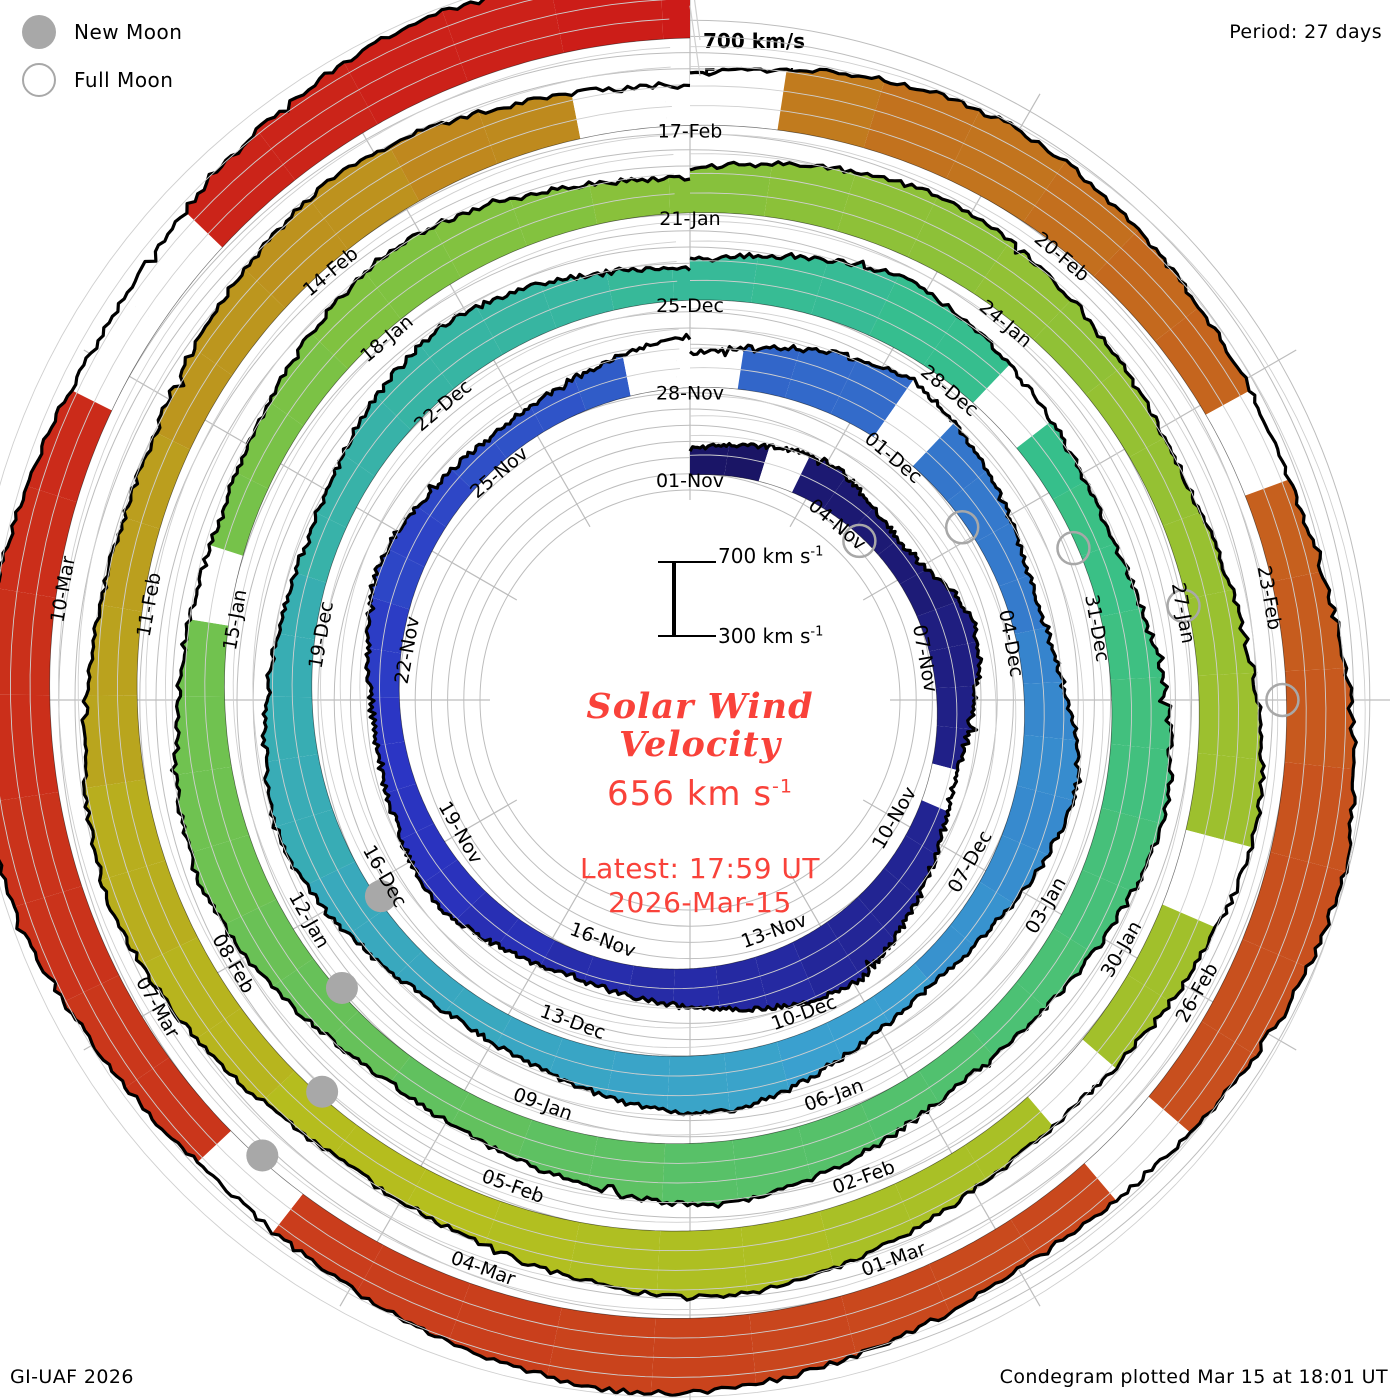  What do you see at coordinates (690, 481) in the screenshot?
I see `date-label: 01-Nov` at bounding box center [690, 481].